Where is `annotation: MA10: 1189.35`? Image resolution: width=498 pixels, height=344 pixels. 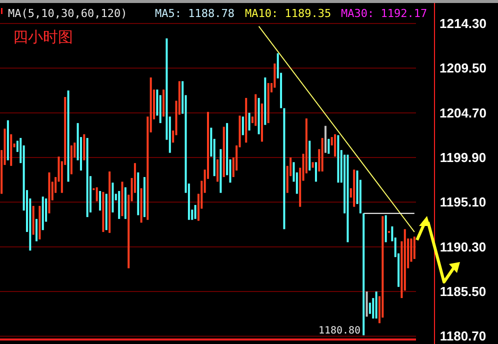
annotation: MA10: 1189.35 is located at coordinates (288, 13).